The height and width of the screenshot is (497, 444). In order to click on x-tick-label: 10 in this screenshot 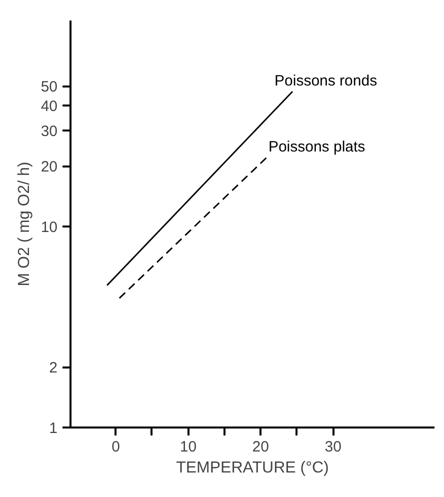, I will do `click(188, 447)`.